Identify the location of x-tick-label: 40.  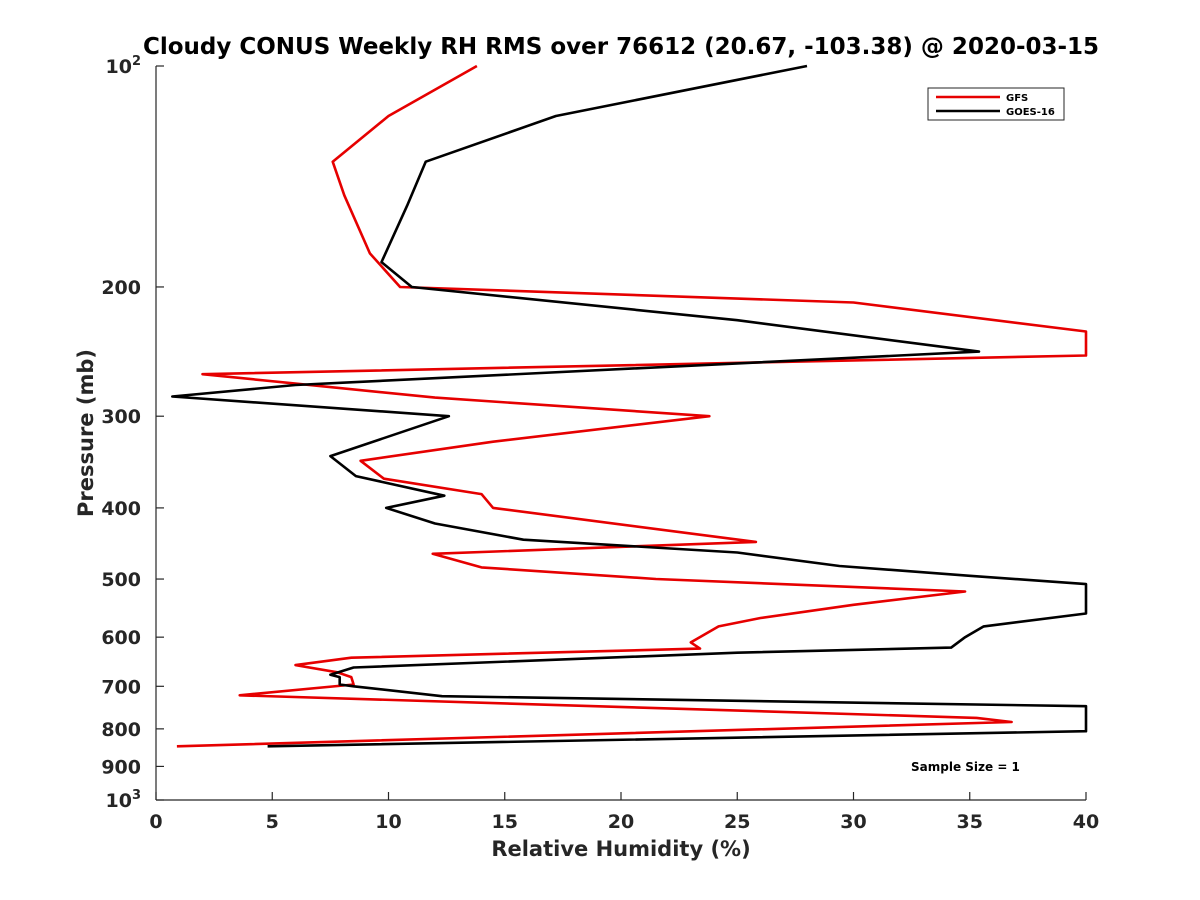
(1086, 822).